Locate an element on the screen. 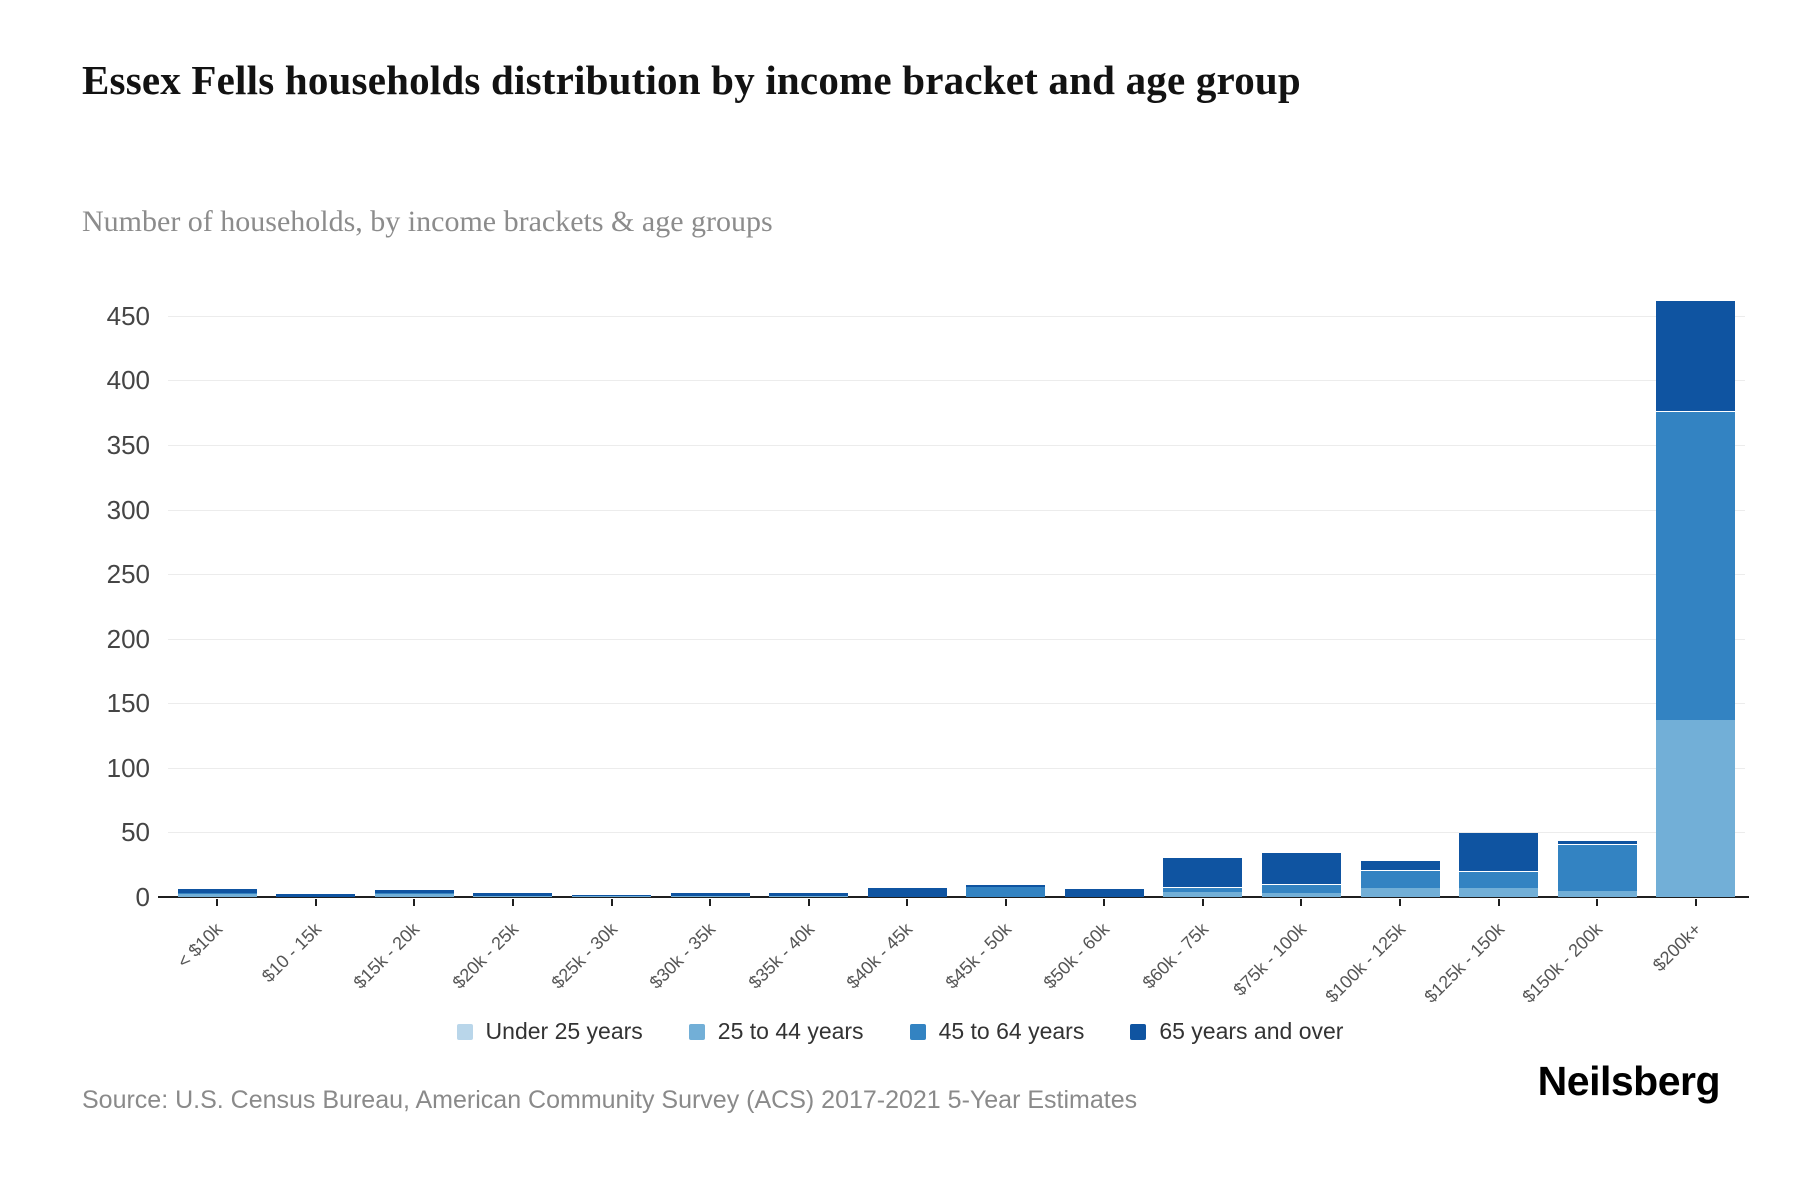  y-tick-label: 50 is located at coordinates (135, 832).